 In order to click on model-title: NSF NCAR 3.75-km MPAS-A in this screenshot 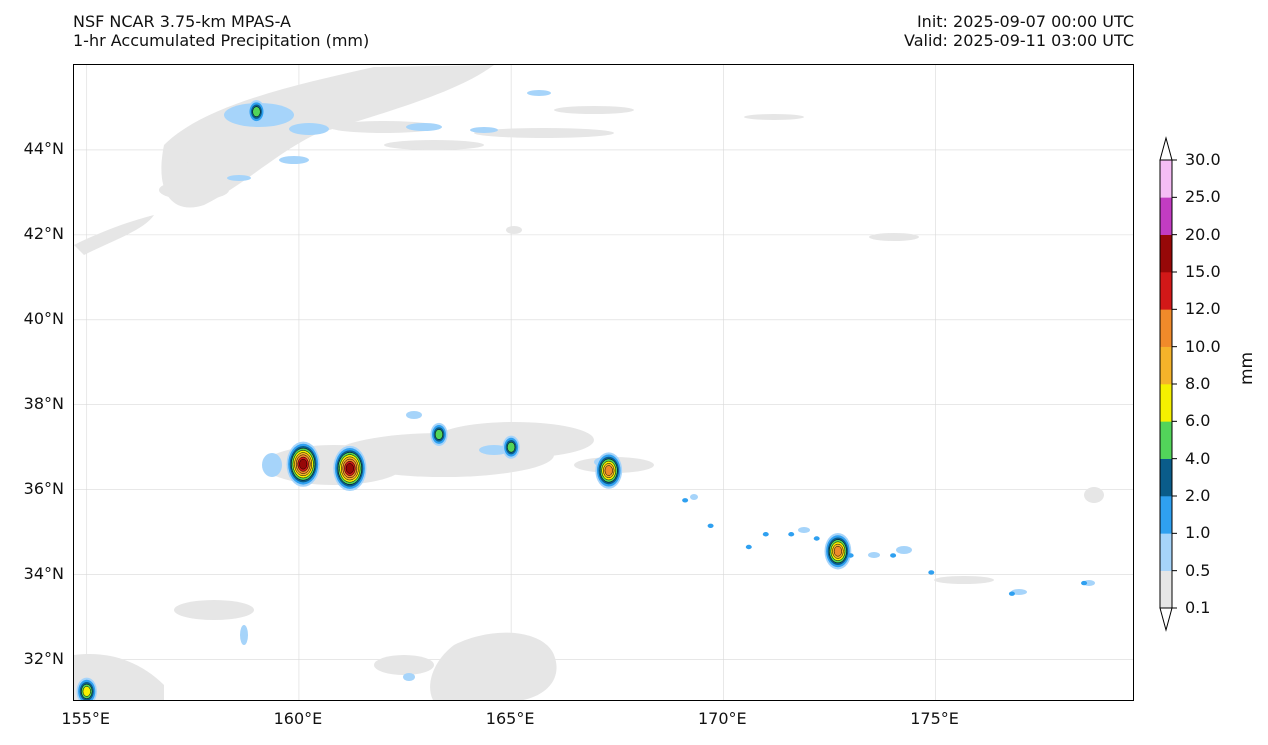, I will do `click(182, 21)`.